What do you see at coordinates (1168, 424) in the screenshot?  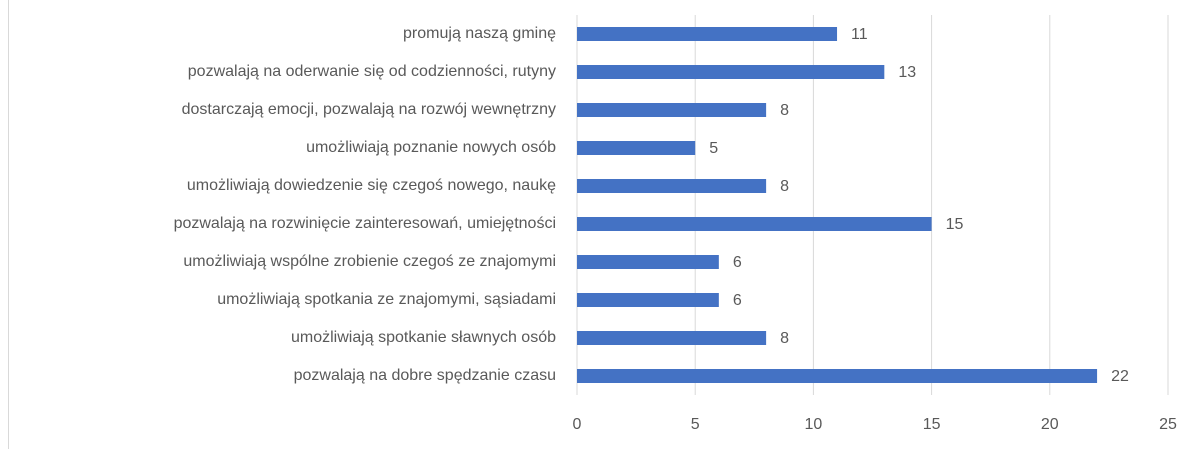 I see `x-tick-label: 25` at bounding box center [1168, 424].